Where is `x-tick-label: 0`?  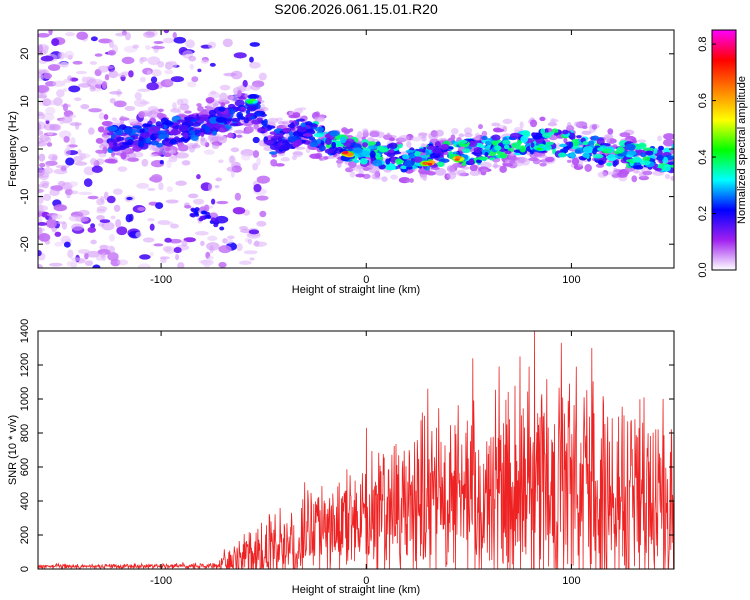
x-tick-label: 0 is located at coordinates (366, 280).